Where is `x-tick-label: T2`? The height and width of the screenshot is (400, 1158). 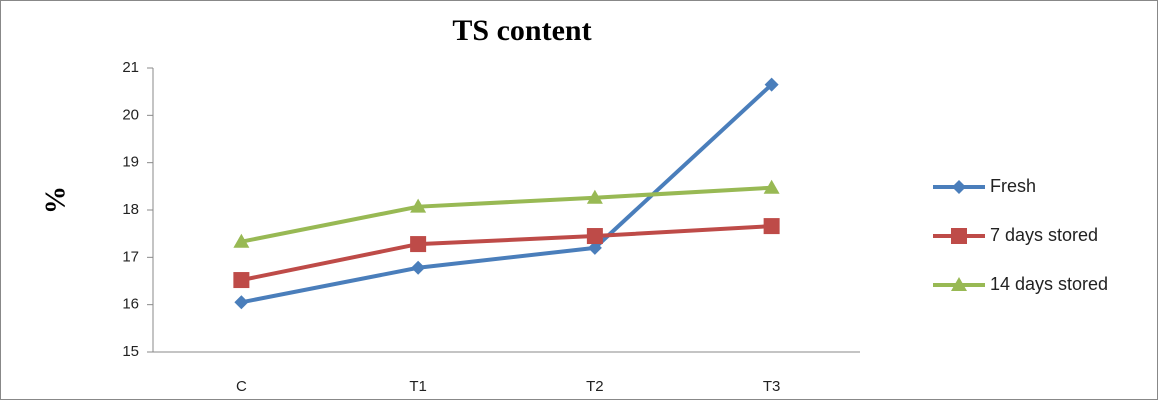
x-tick-label: T2 is located at coordinates (595, 386).